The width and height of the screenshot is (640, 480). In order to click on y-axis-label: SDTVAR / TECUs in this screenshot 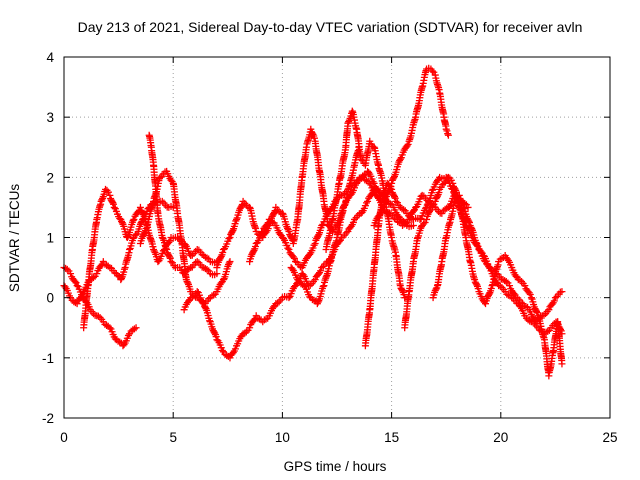, I will do `click(14, 238)`.